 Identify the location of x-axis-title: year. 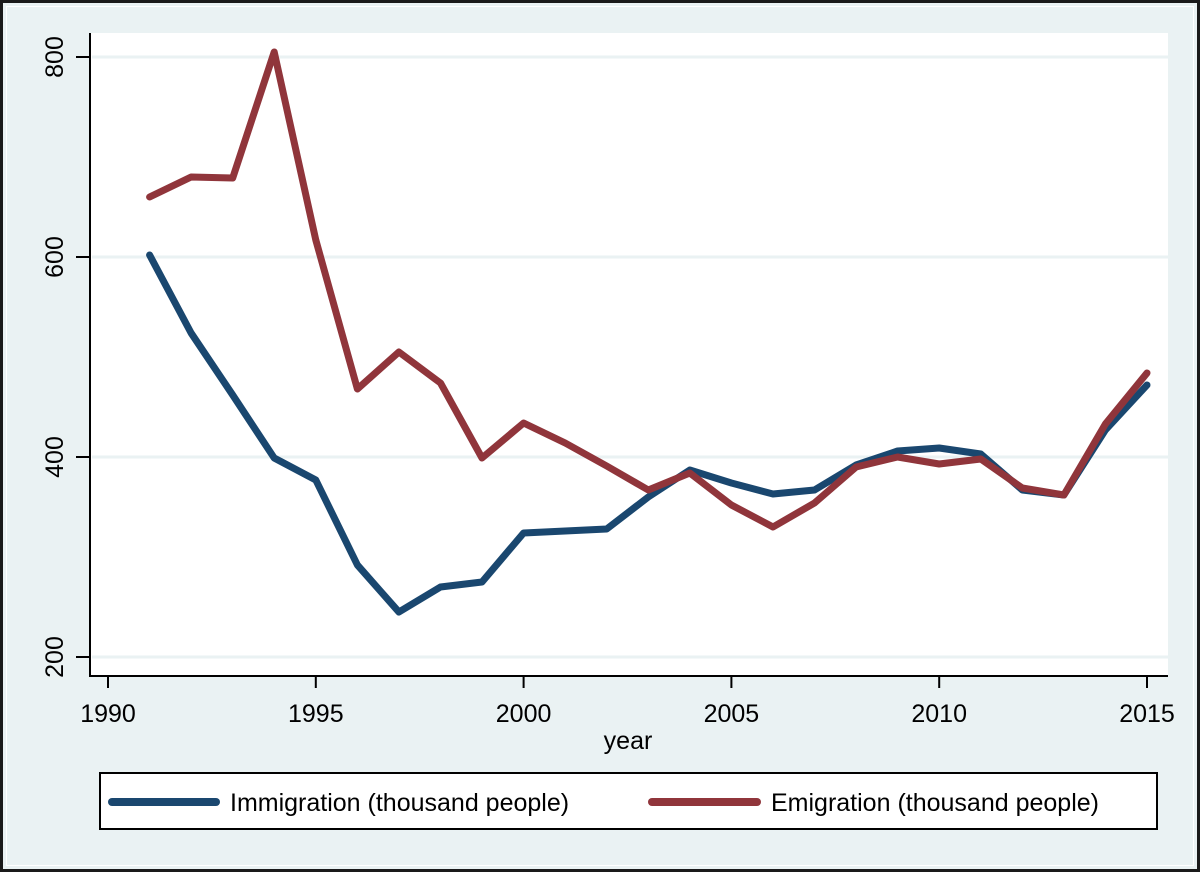
(628, 741).